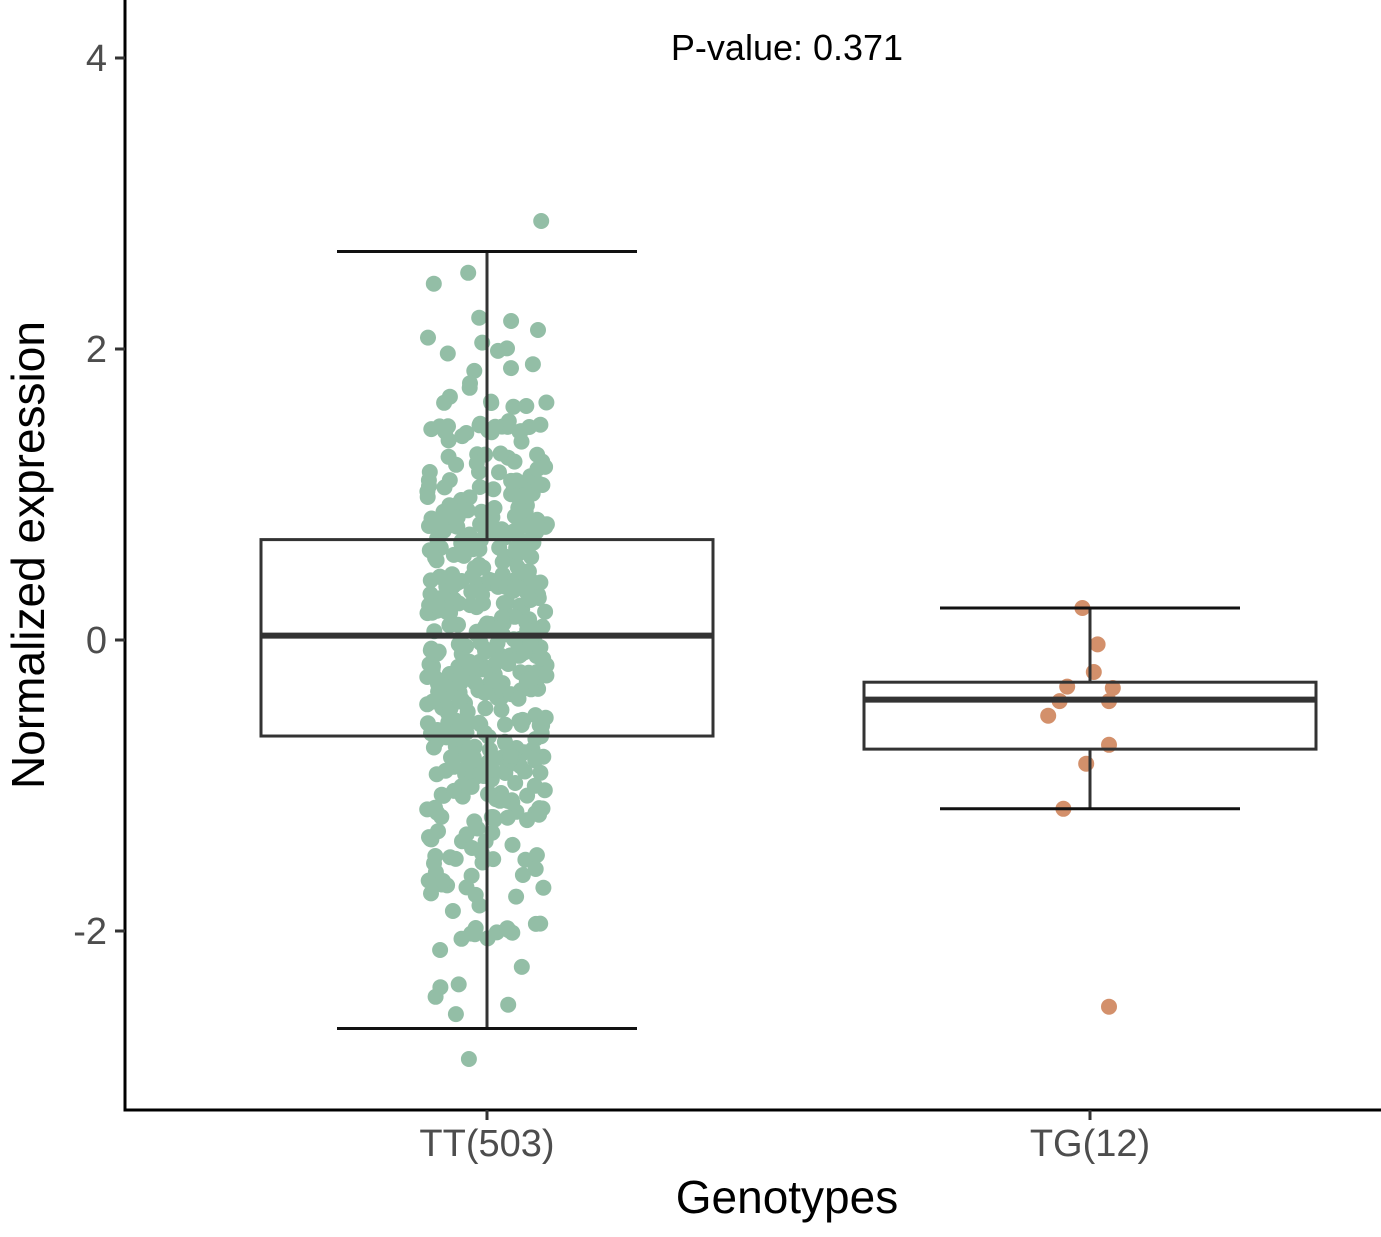 The height and width of the screenshot is (1237, 1381). I want to click on y-tick-label: 2, so click(96, 350).